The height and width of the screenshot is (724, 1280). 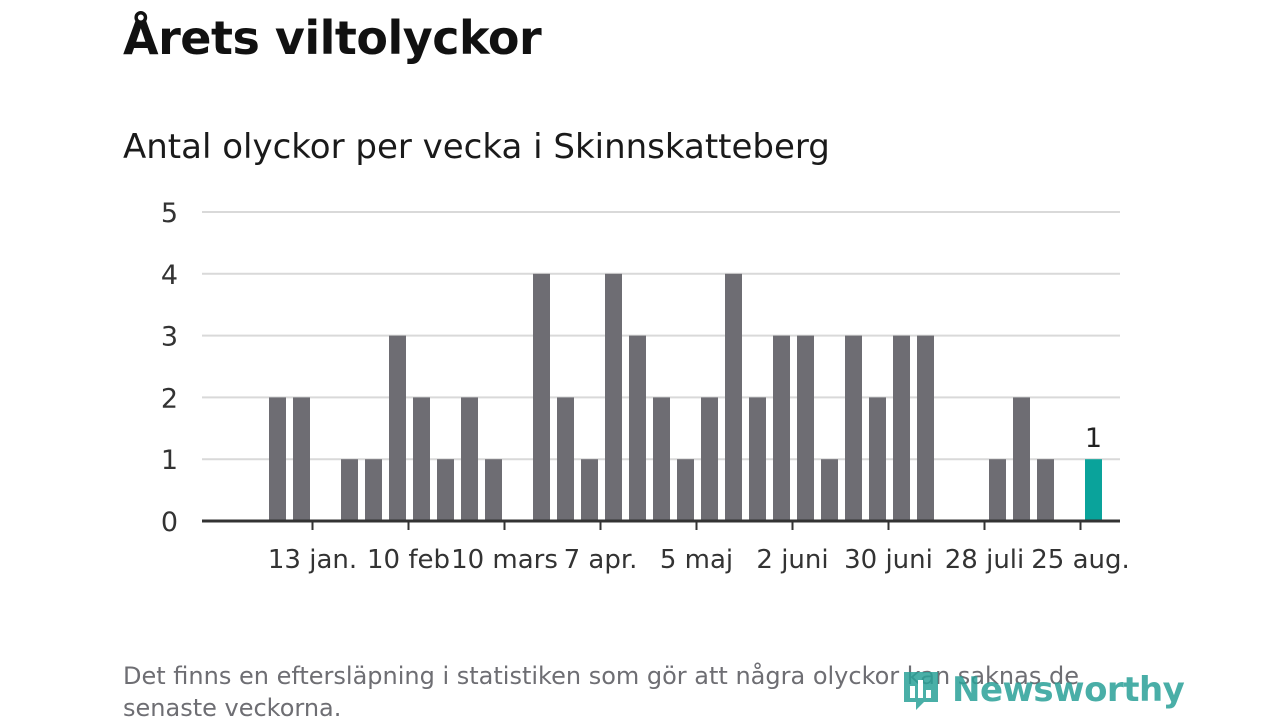 What do you see at coordinates (1093, 438) in the screenshot?
I see `data-label: 1` at bounding box center [1093, 438].